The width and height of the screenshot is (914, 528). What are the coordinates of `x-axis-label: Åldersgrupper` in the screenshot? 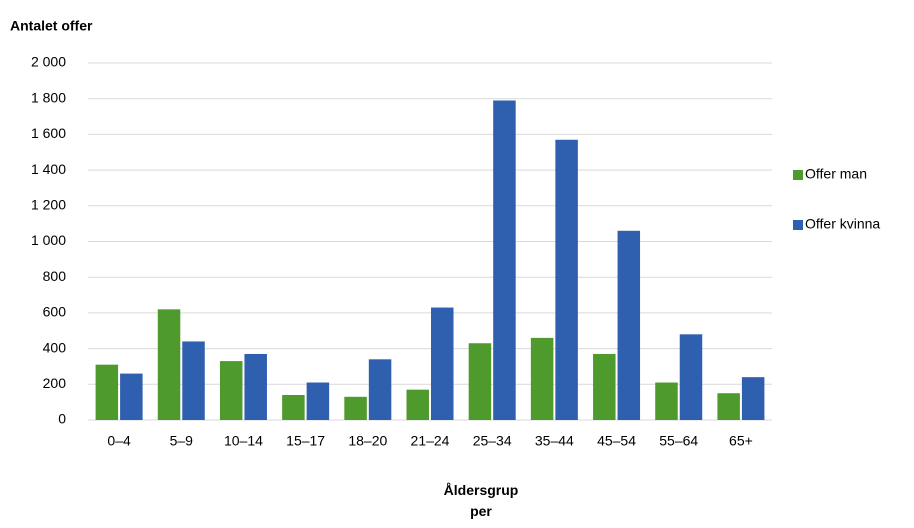 It's located at (481, 500).